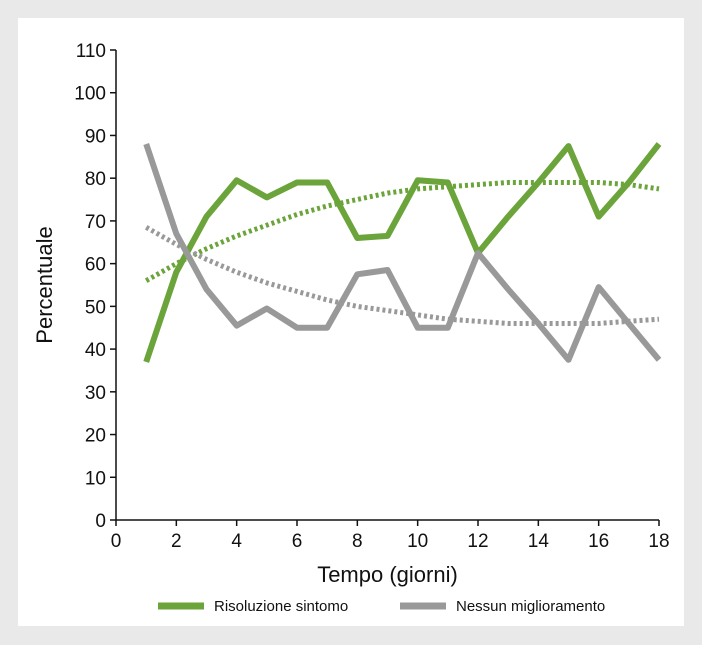 This screenshot has height=645, width=702. What do you see at coordinates (417, 541) in the screenshot?
I see `x-tick-label: 10` at bounding box center [417, 541].